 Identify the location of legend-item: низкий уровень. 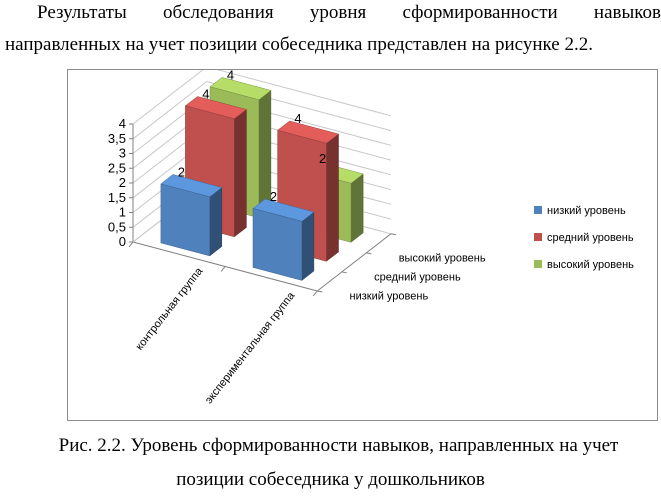
(580, 211).